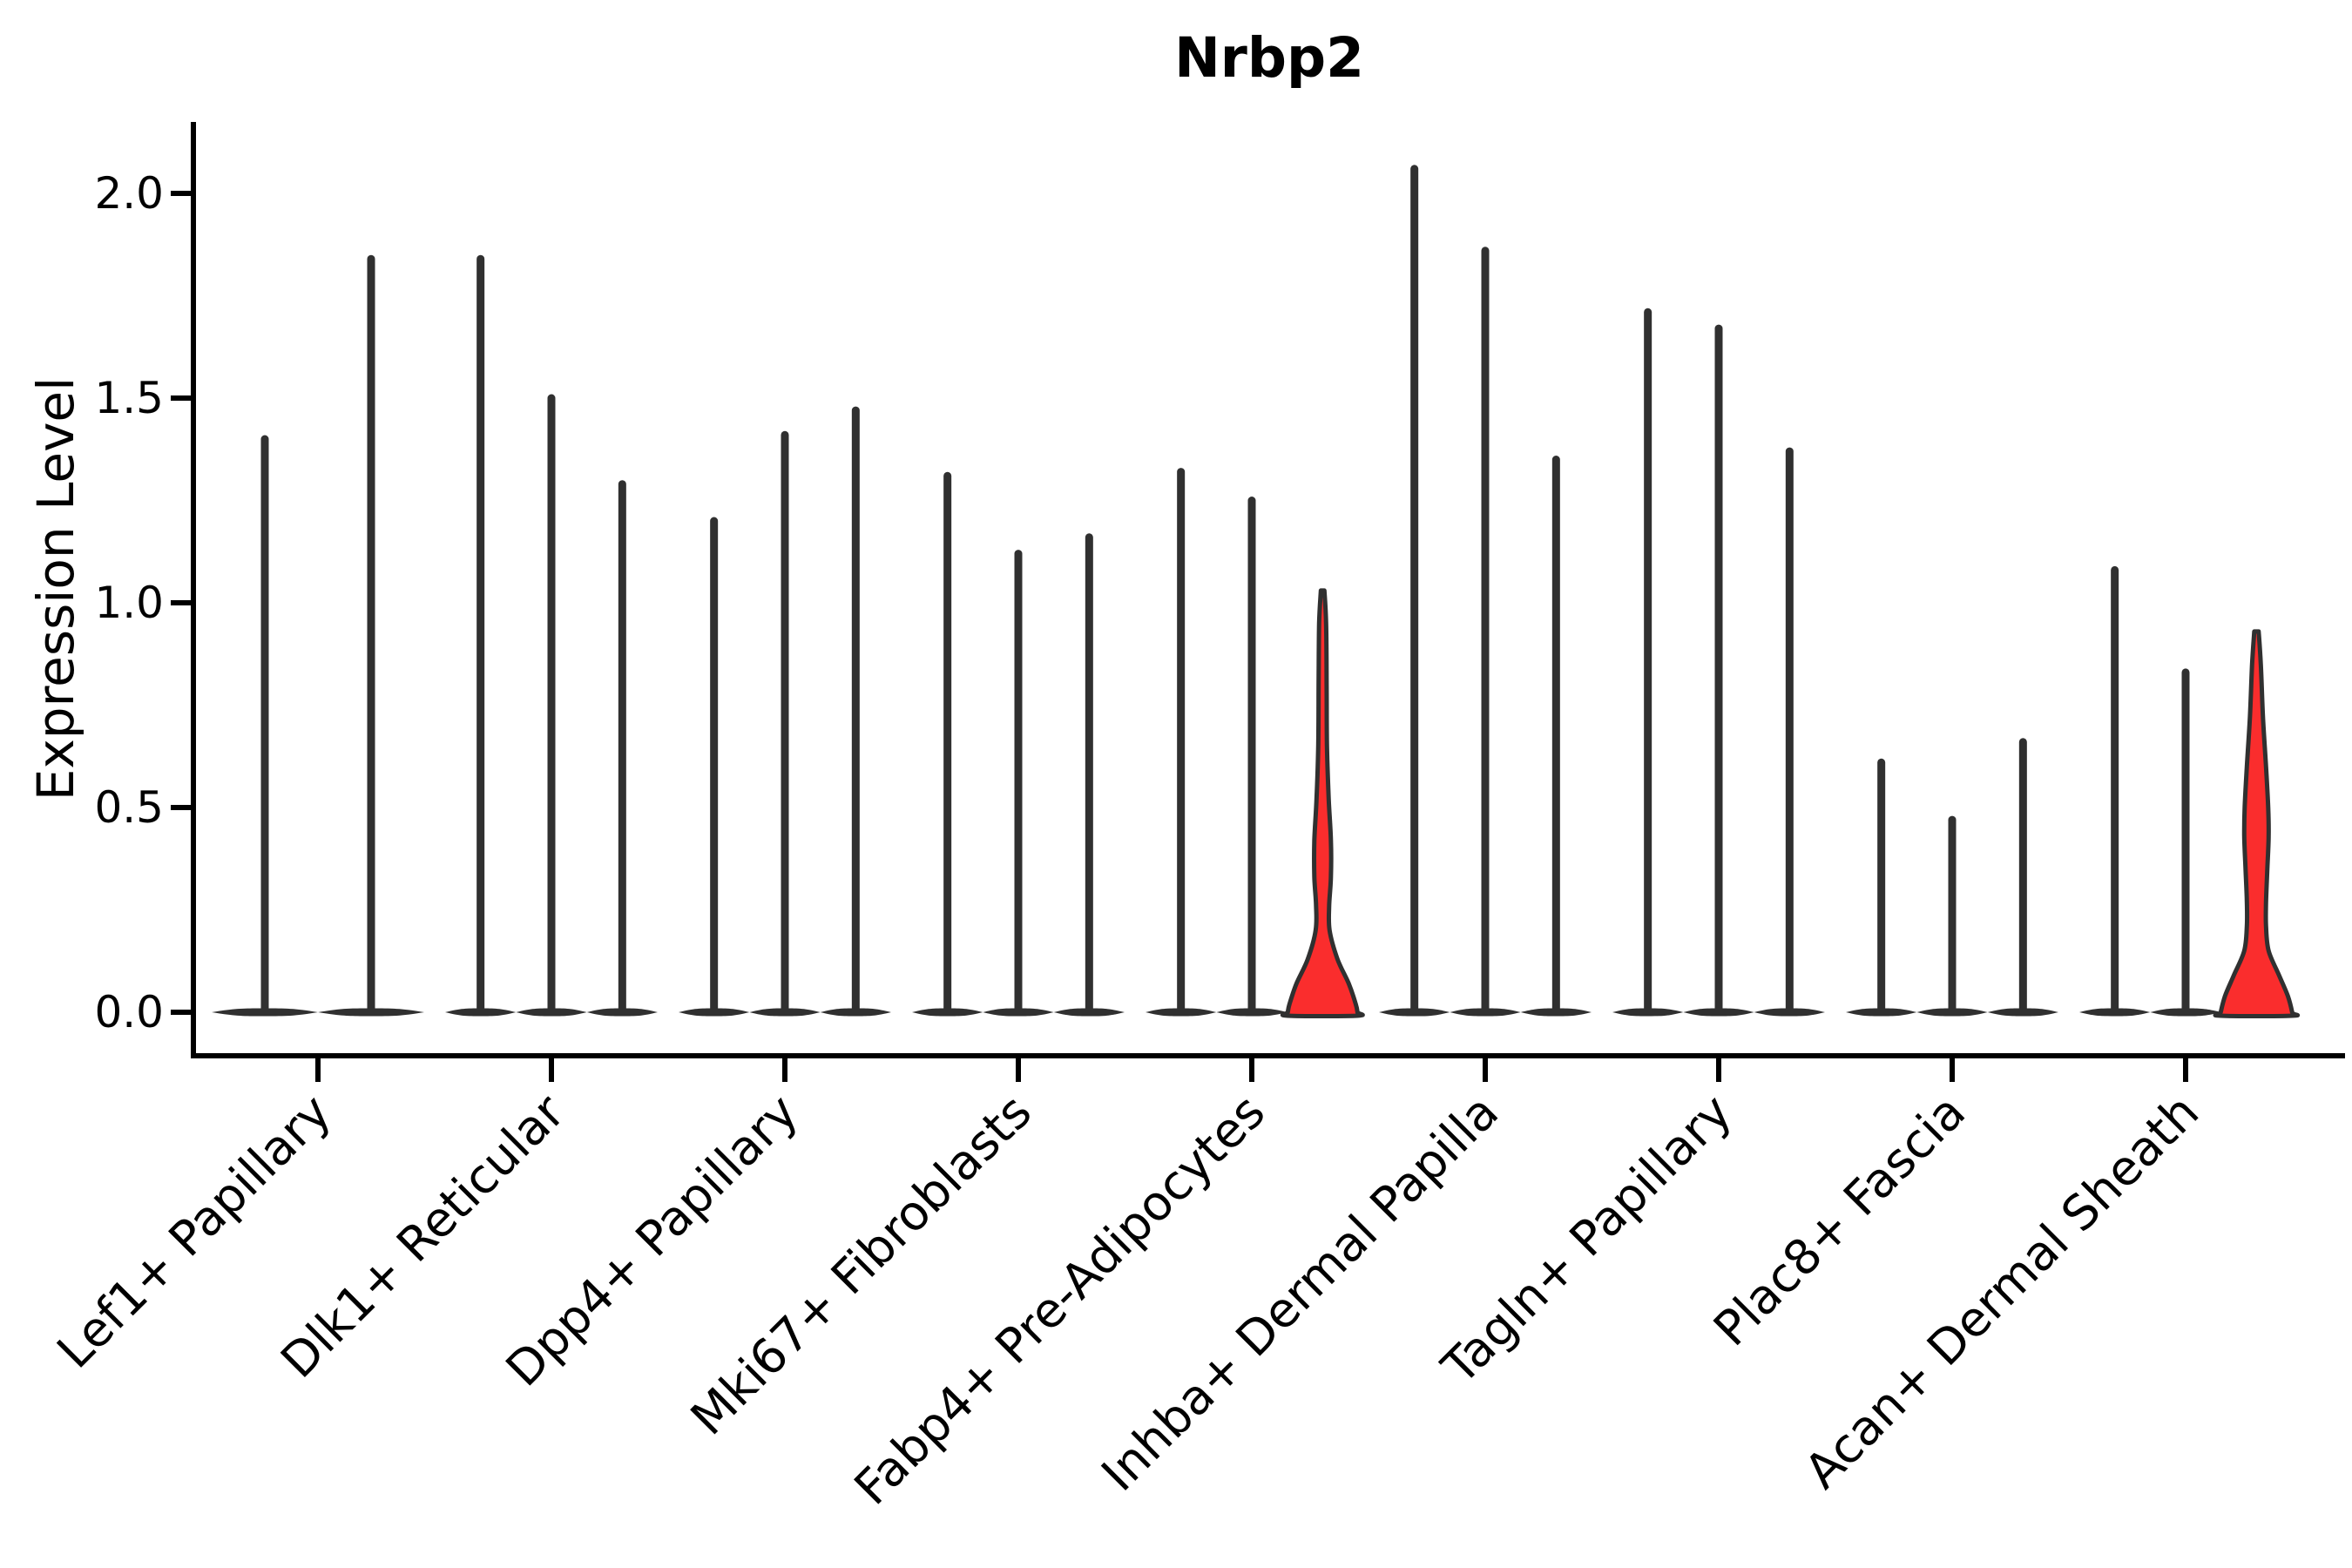 The width and height of the screenshot is (2352, 1568). Describe the element at coordinates (129, 193) in the screenshot. I see `y-tick-label: 2.0` at that location.